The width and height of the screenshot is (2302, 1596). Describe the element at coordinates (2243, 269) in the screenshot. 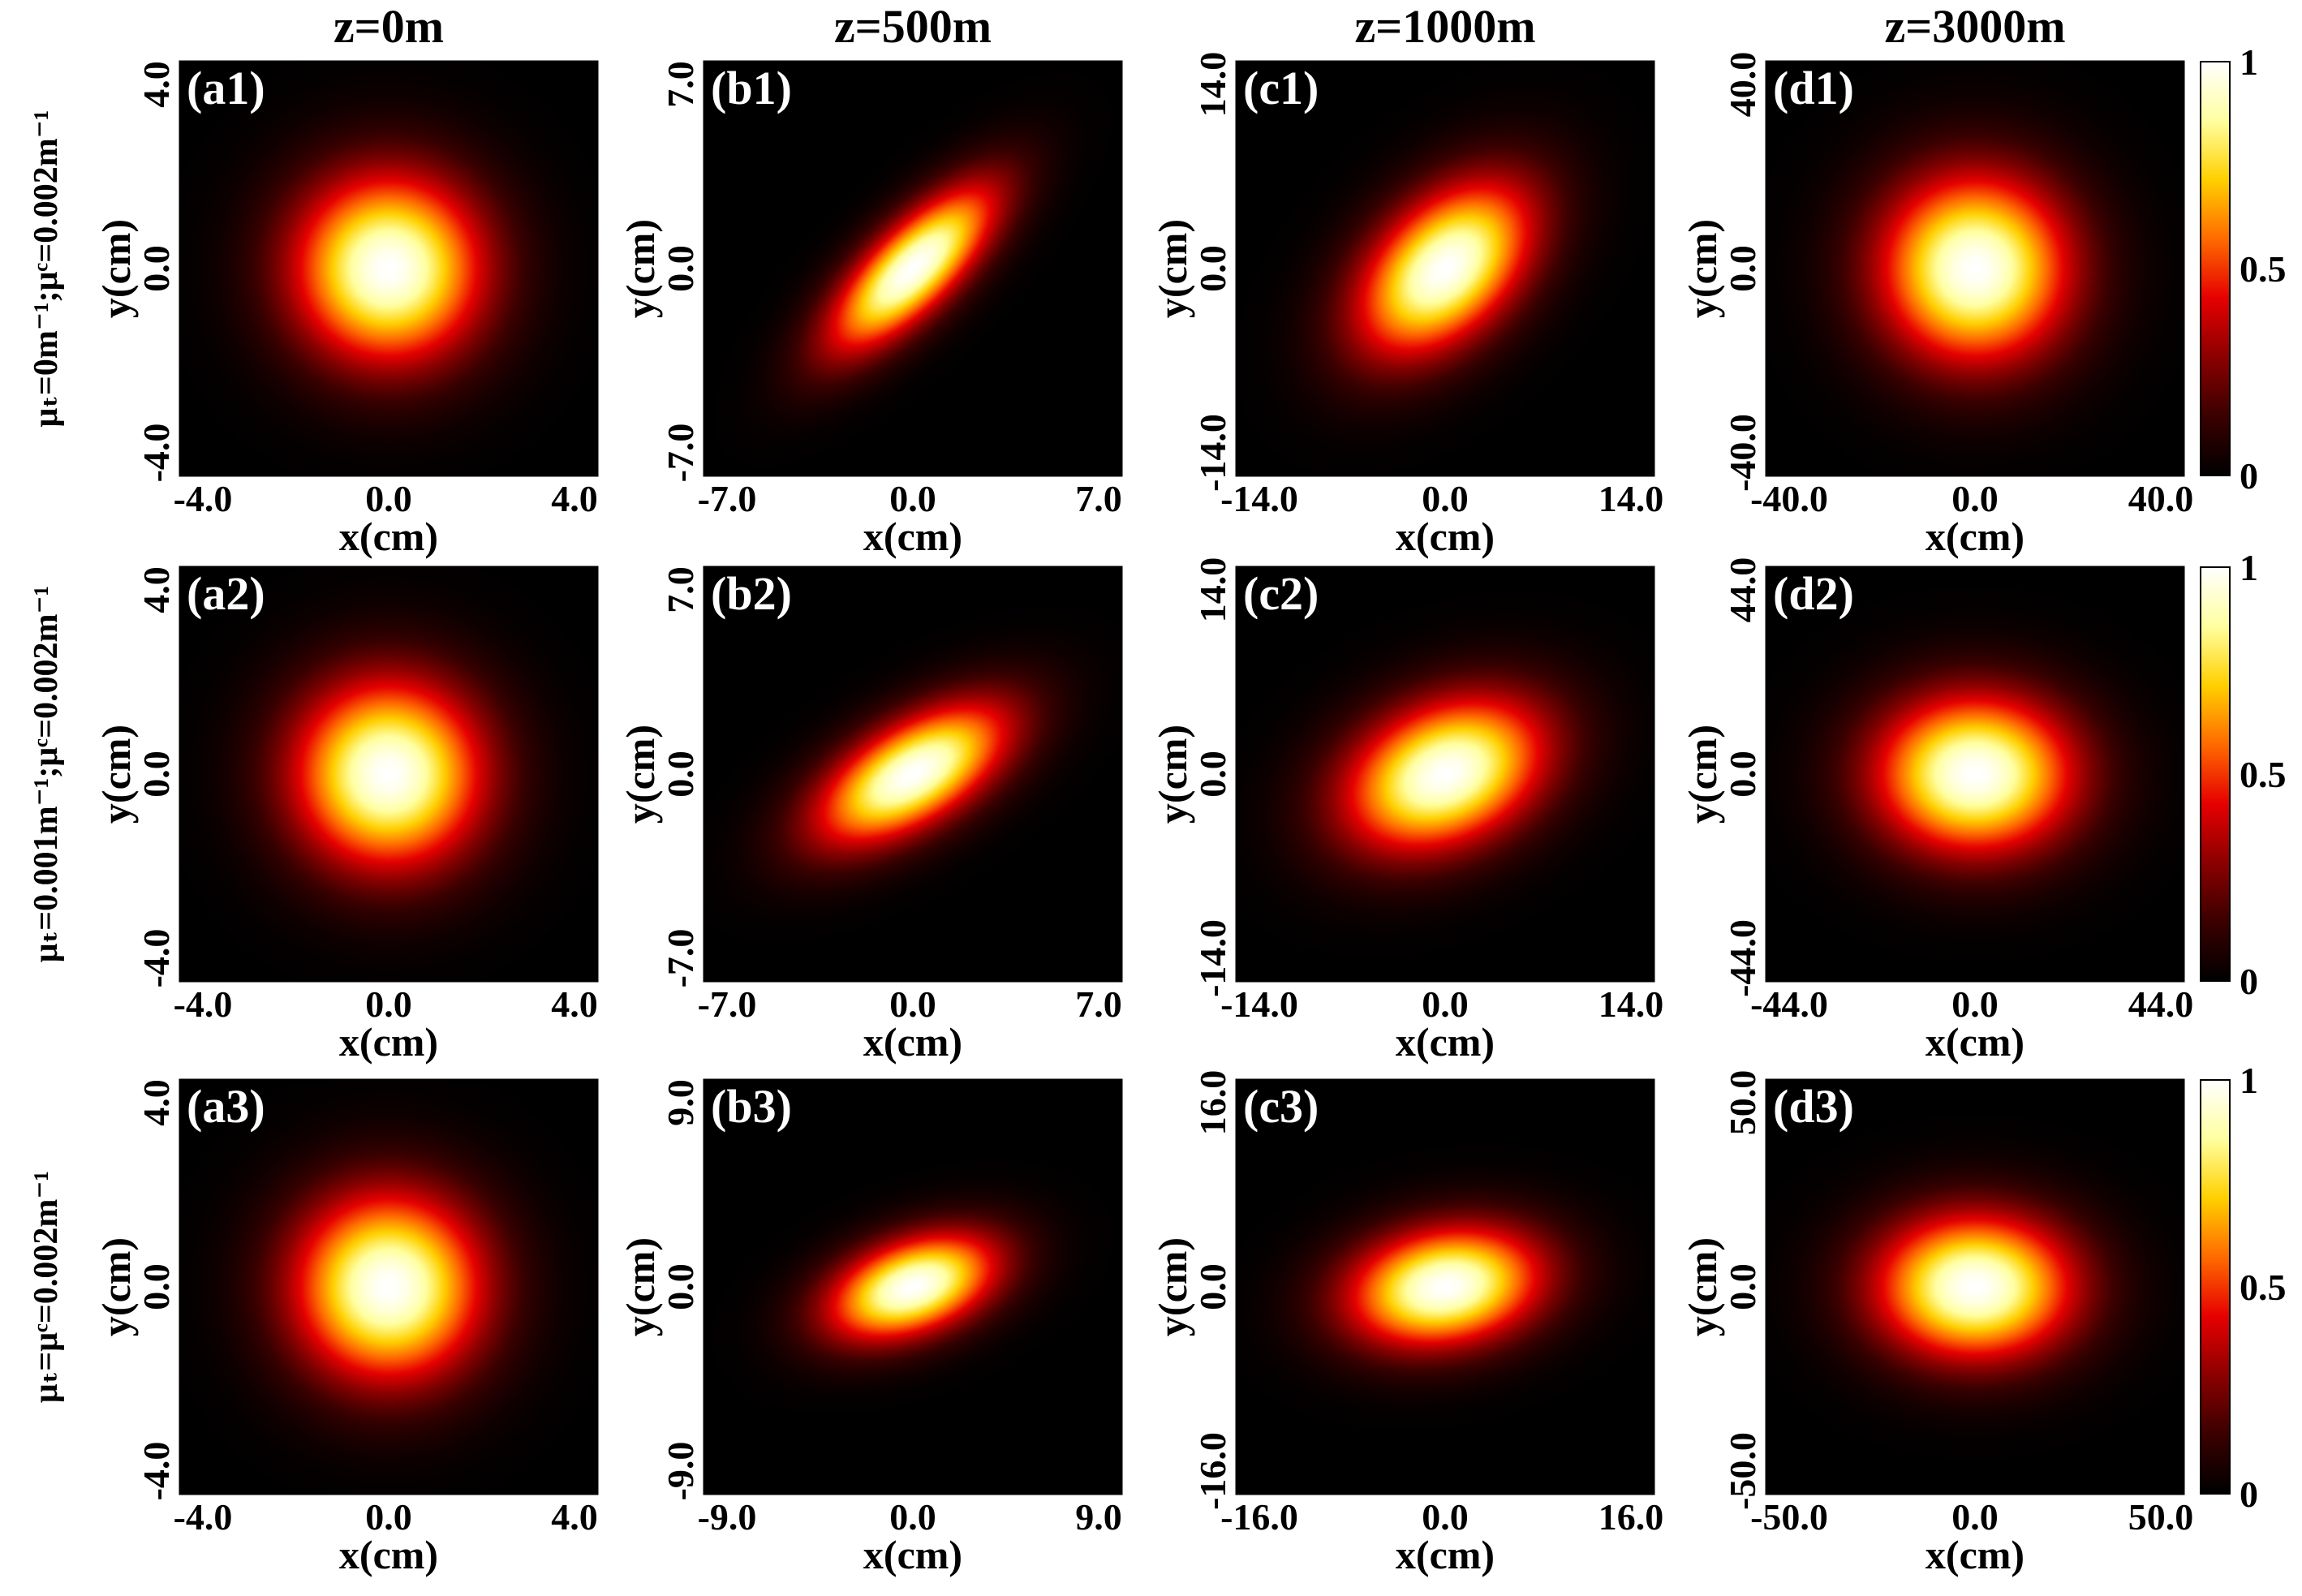

I see `colorbar-1: 00.51` at that location.